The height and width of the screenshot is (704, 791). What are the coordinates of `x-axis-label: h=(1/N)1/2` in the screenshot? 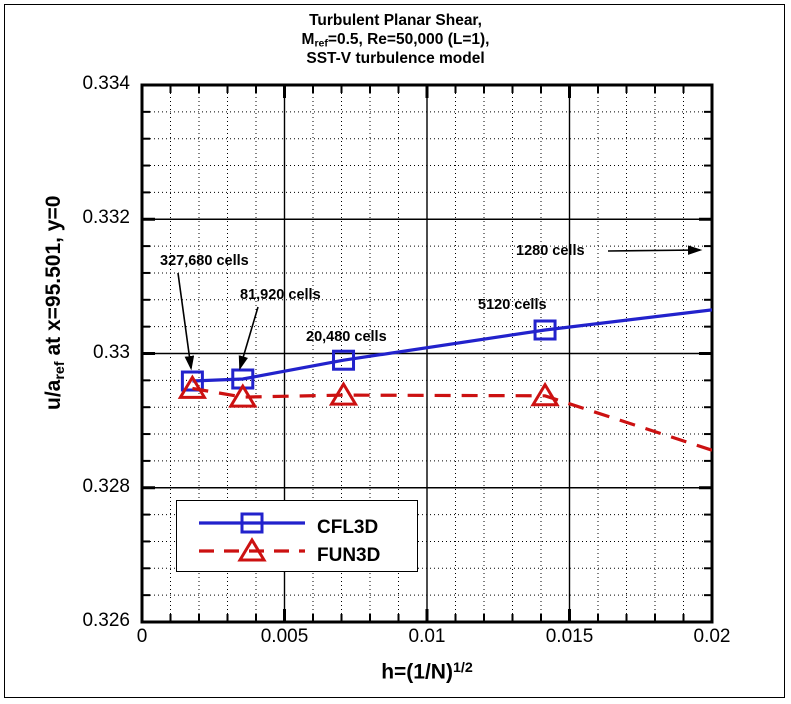 It's located at (427, 672).